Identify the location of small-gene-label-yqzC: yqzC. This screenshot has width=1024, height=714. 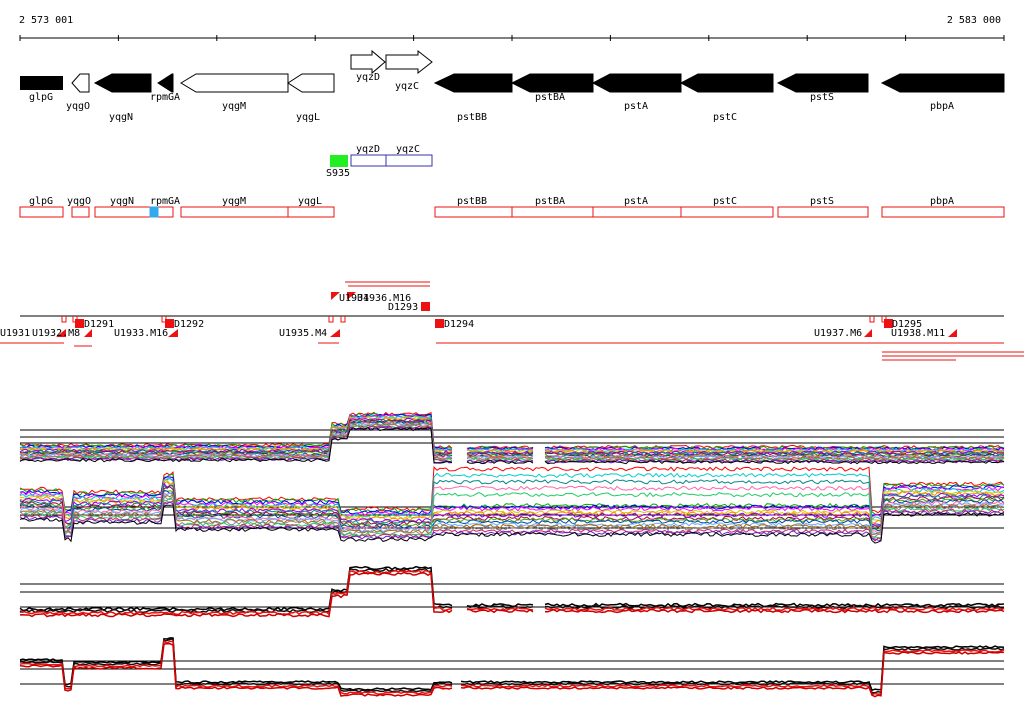
(408, 149).